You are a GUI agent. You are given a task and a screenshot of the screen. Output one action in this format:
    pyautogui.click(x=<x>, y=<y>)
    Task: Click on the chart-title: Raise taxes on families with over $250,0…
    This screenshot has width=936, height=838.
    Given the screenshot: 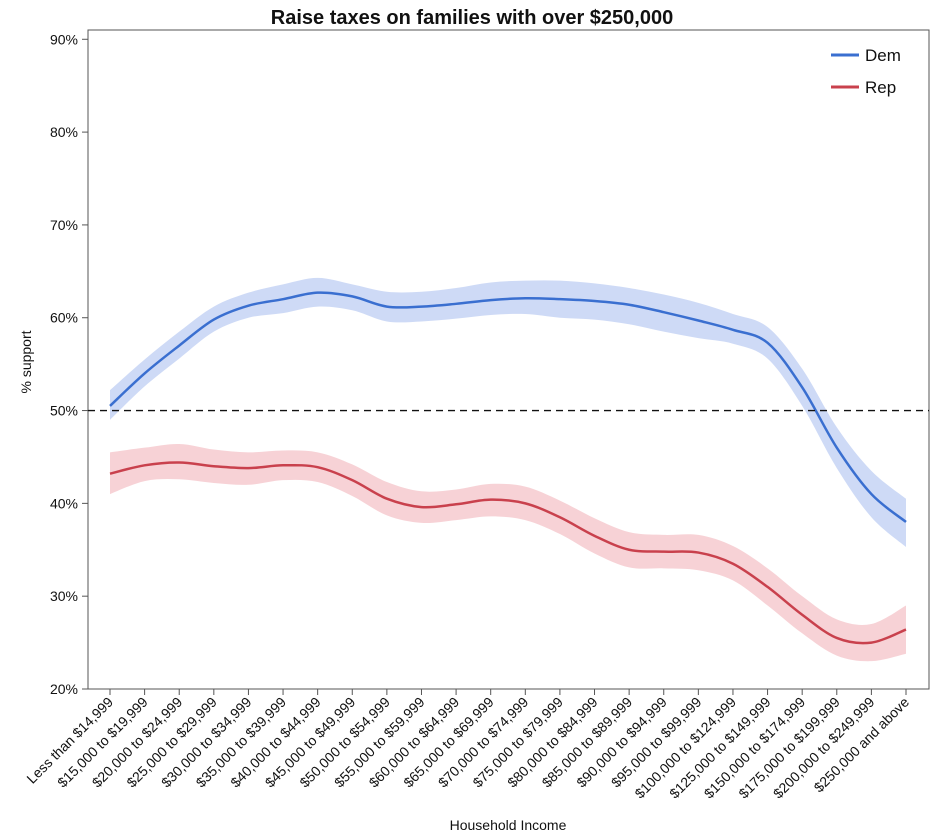 What is the action you would take?
    pyautogui.click(x=472, y=18)
    